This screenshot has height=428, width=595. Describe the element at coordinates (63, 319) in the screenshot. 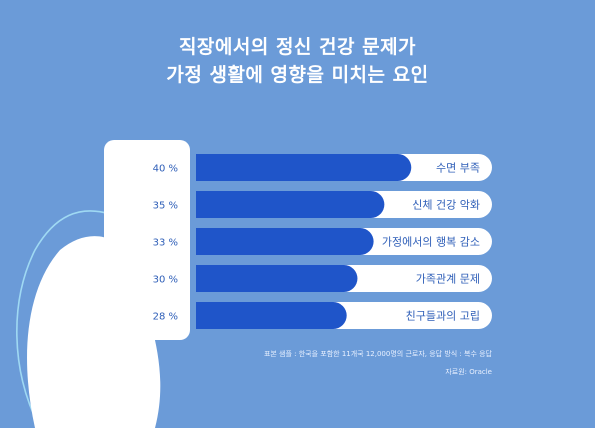

I see `decorative-outline-curve` at that location.